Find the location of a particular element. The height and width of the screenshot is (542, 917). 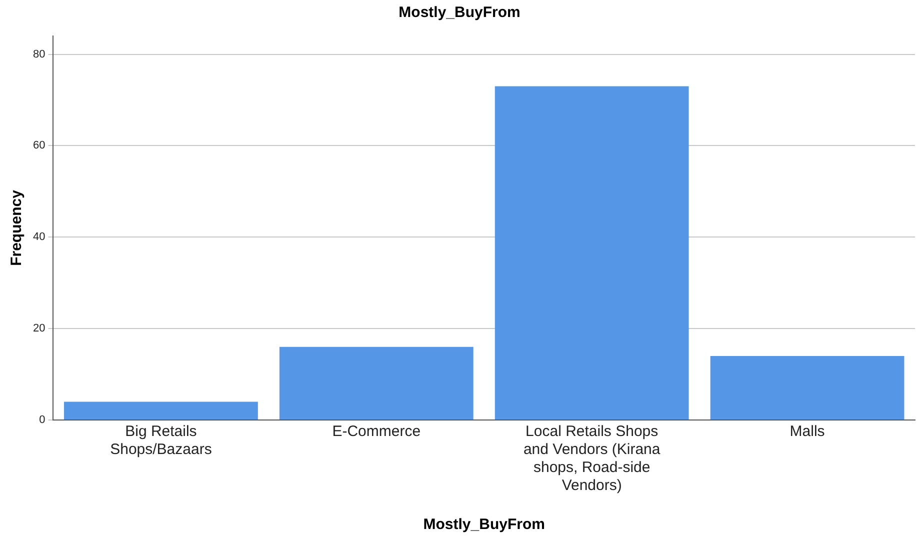

x-axis-title: Mostly_BuyFrom is located at coordinates (484, 525).